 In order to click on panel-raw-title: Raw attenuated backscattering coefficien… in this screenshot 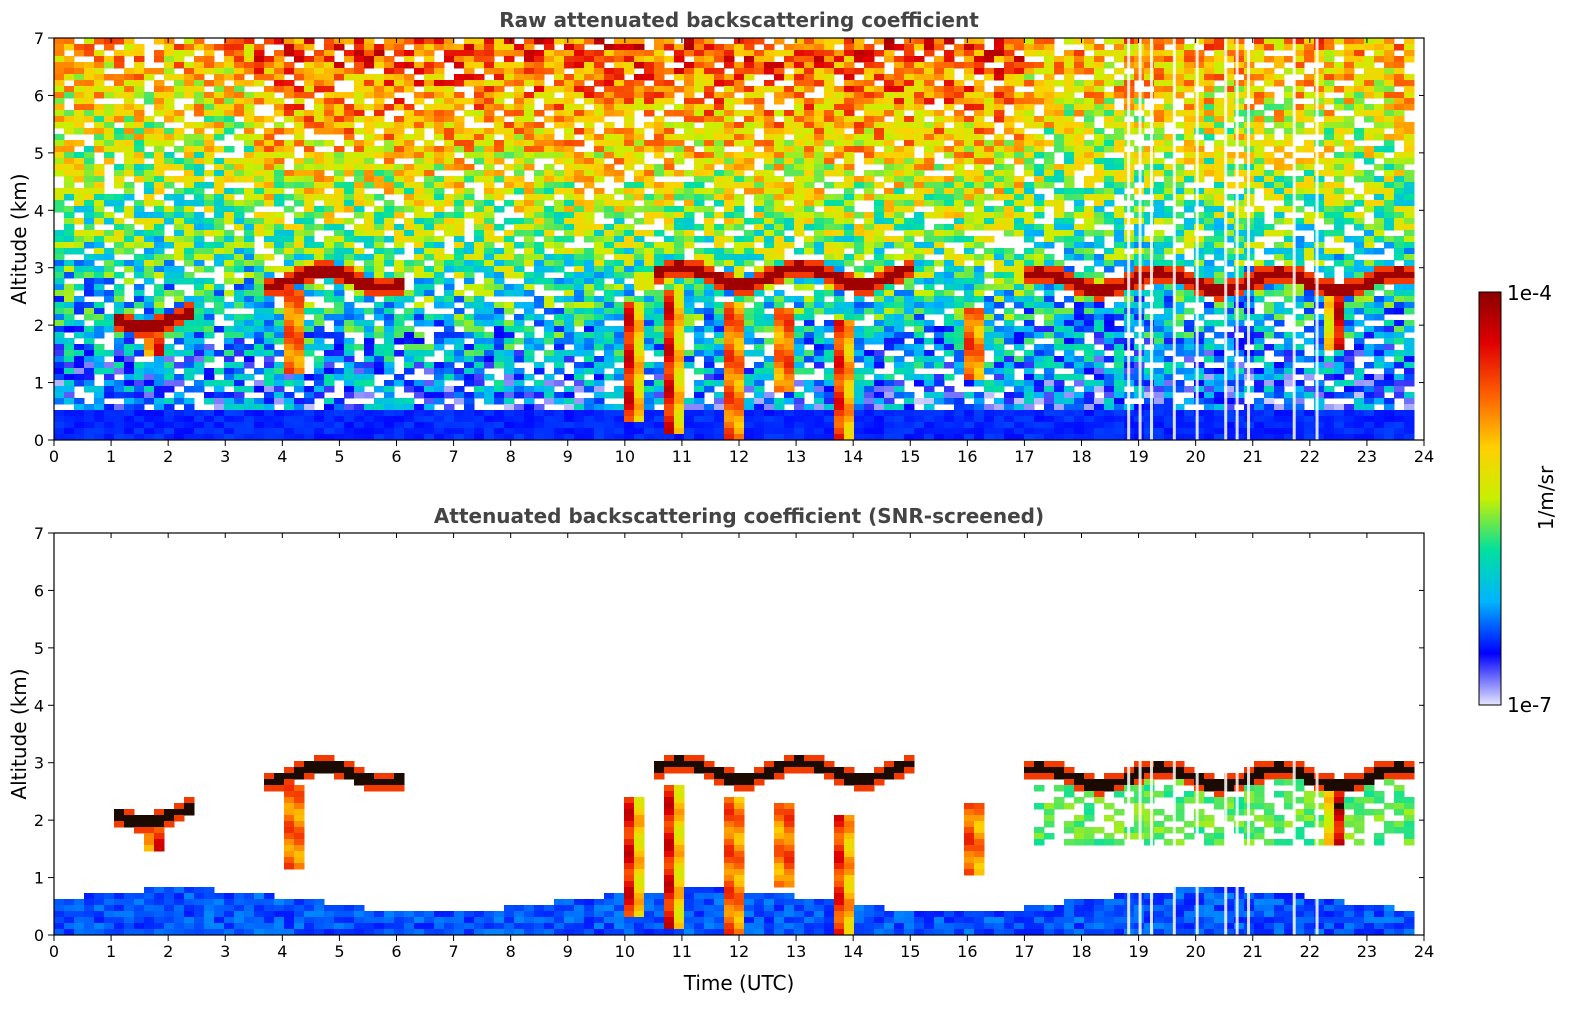, I will do `click(739, 20)`.